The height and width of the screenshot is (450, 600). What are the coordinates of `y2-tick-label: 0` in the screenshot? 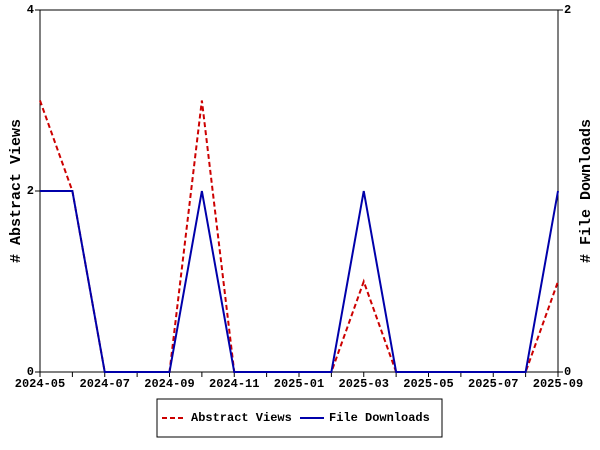 It's located at (567, 372).